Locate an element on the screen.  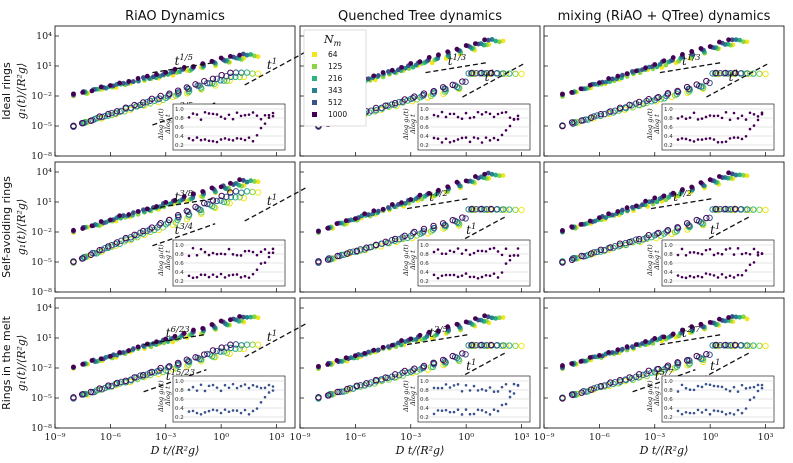
inset-ylabel-num: Δlog g₁(t) is located at coordinates (650, 396).